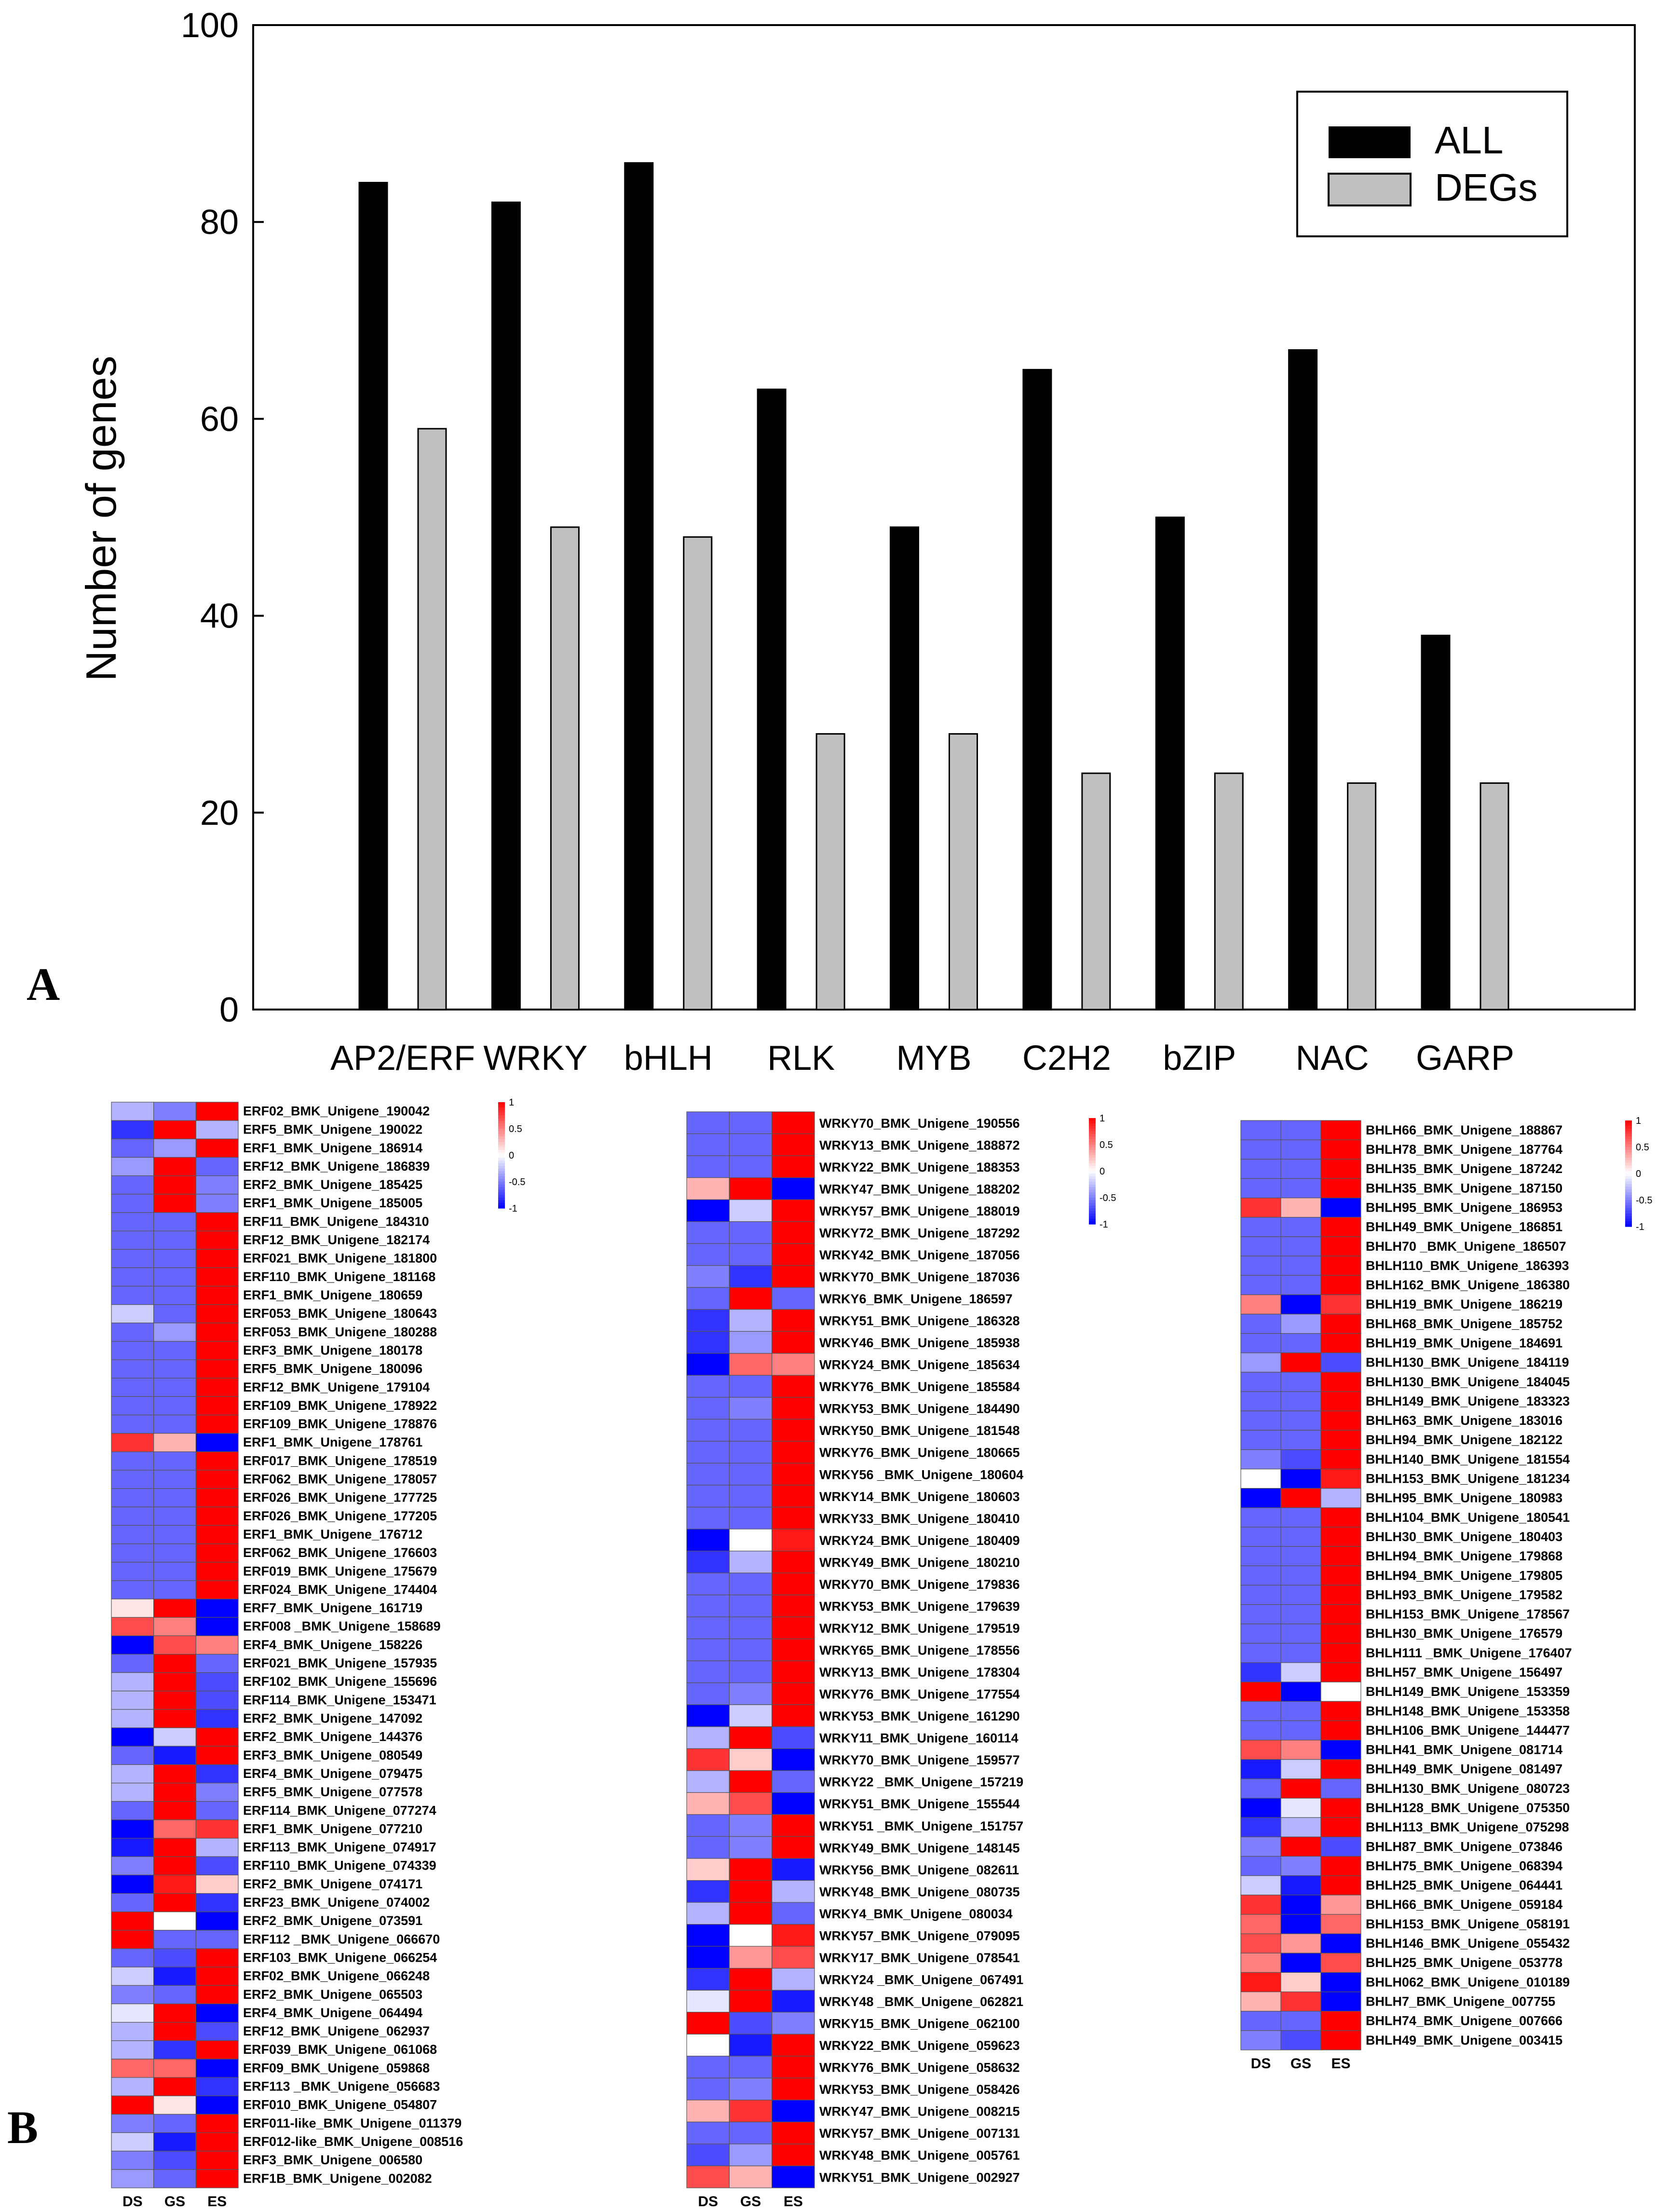 The width and height of the screenshot is (1670, 2212). Describe the element at coordinates (1300, 2064) in the screenshot. I see `heatmap-column-label: GS` at that location.